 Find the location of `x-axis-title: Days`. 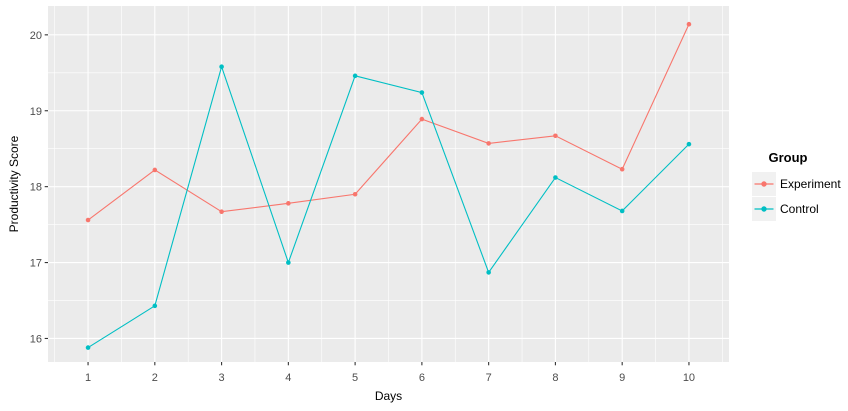

x-axis-title: Days is located at coordinates (388, 396).